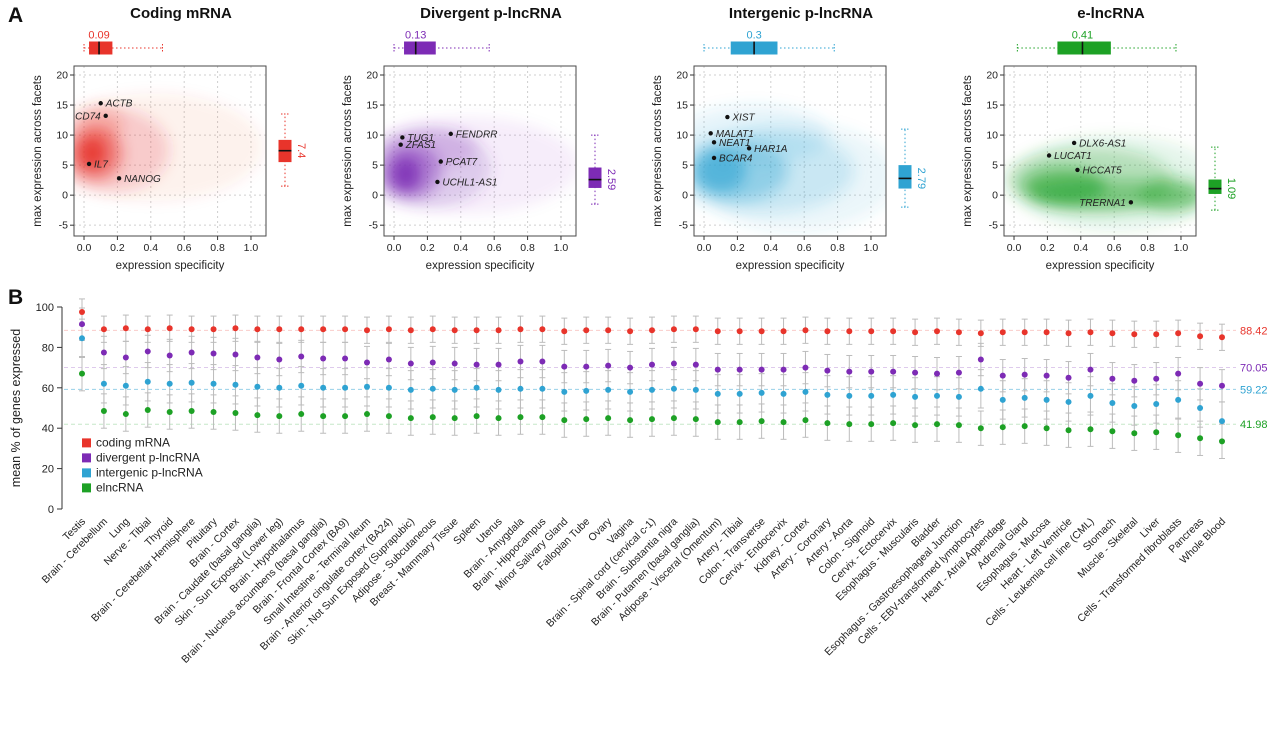  Describe the element at coordinates (462, 162) in the screenshot. I see `gene-label: PCAT7` at that location.